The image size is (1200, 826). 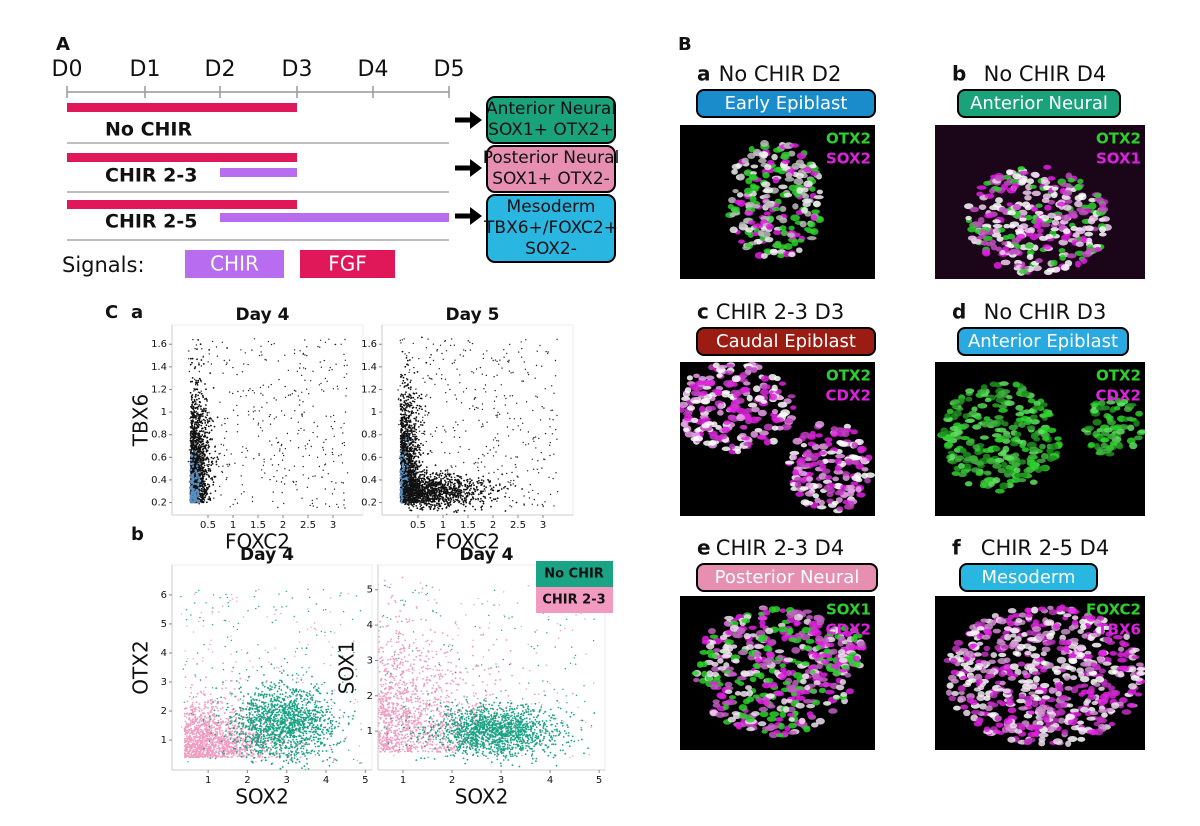 I want to click on signal-label: CHIR, so click(x=234, y=264).